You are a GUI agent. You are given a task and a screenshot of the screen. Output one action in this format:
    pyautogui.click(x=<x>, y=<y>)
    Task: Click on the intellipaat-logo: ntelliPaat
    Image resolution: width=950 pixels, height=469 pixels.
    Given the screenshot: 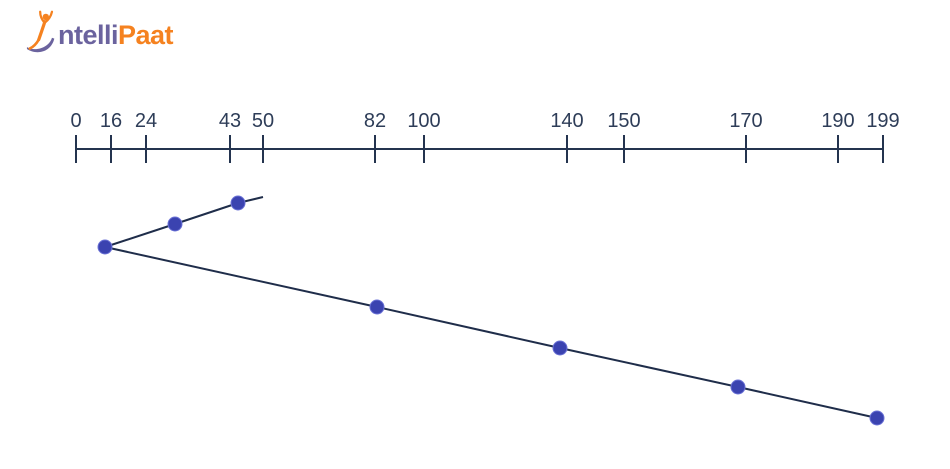 What is the action you would take?
    pyautogui.click(x=100, y=32)
    